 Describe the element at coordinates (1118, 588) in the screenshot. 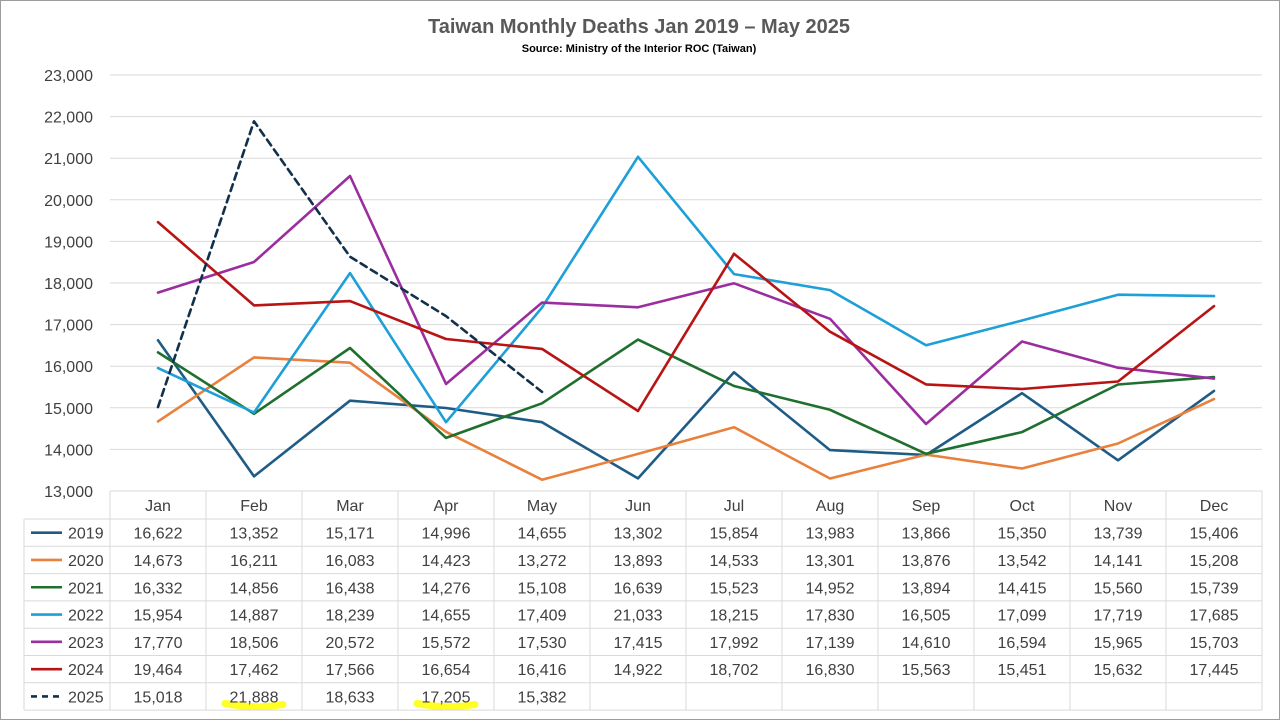

I see `table-cell: 15,560` at that location.